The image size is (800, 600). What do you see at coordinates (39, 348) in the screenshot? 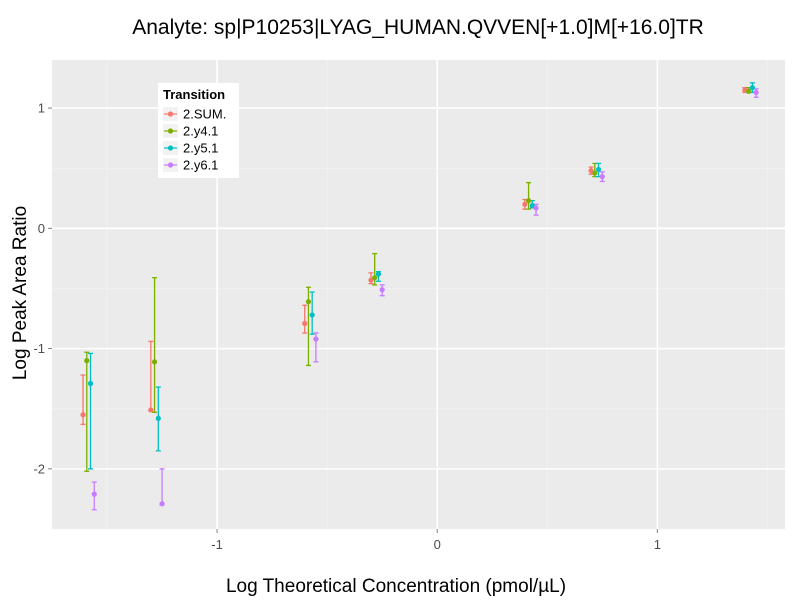
I see `y-tick-label: -1` at bounding box center [39, 348].